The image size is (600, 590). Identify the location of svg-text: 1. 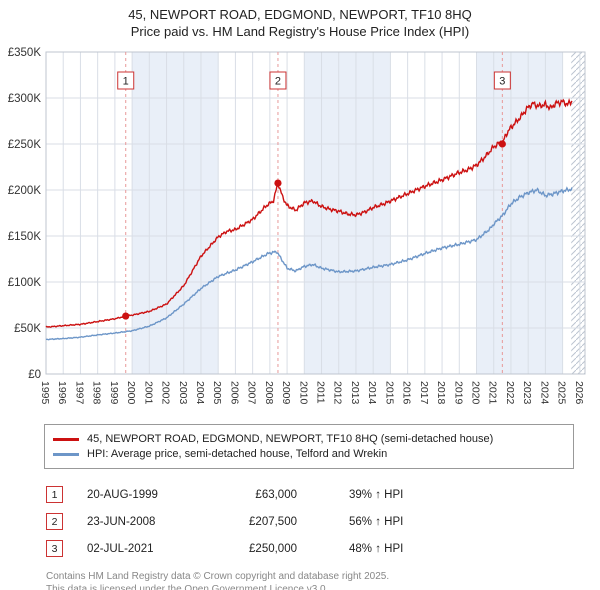
(126, 82).